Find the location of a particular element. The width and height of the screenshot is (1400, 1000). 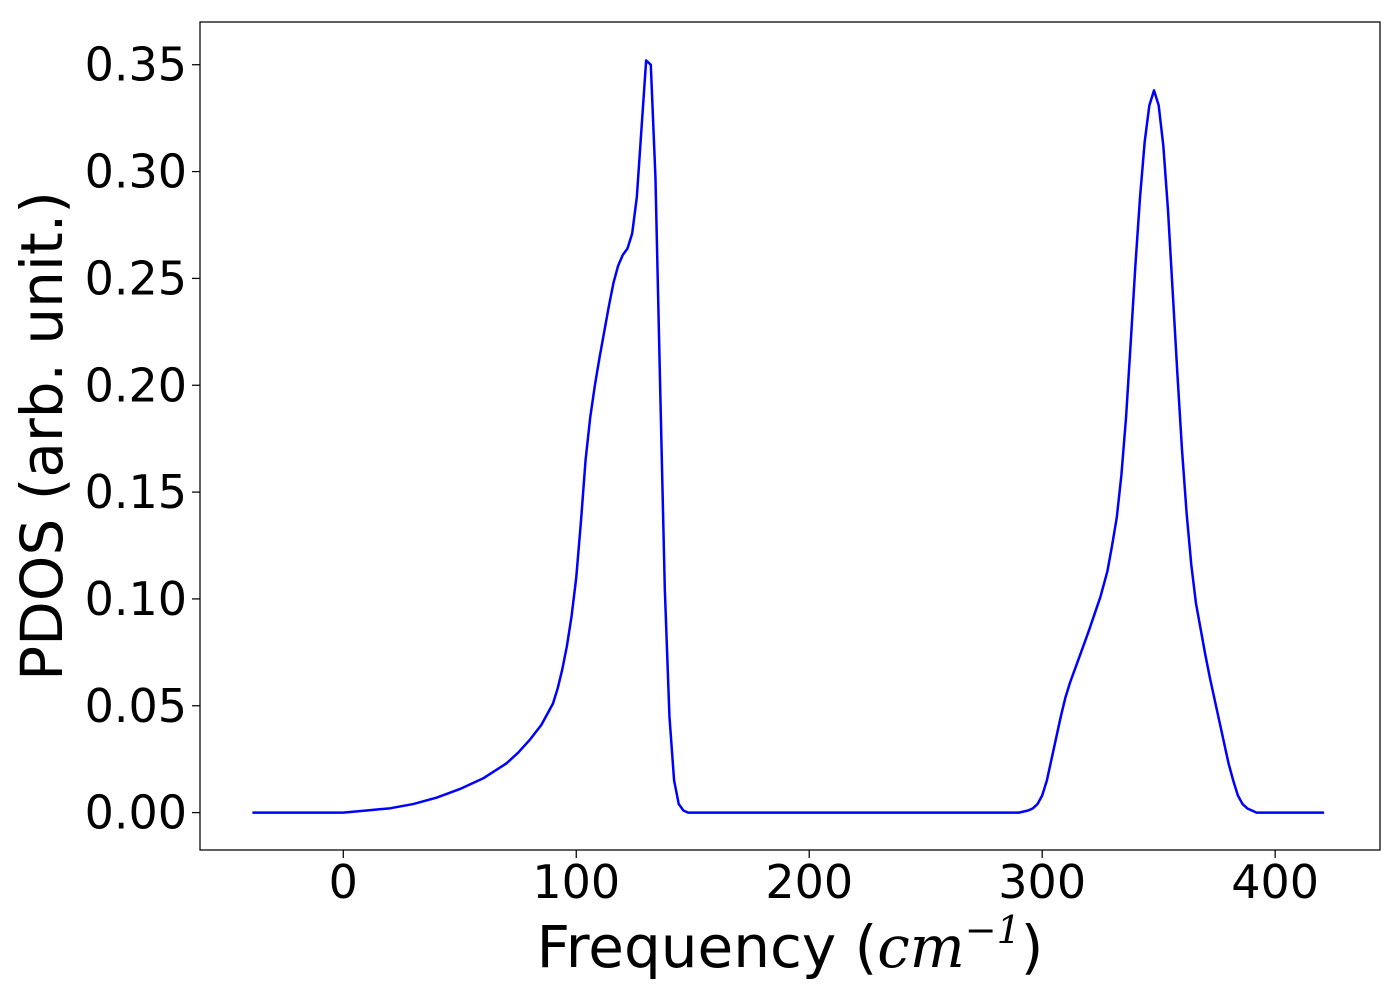

x-tick-label: 100 is located at coordinates (576, 882).